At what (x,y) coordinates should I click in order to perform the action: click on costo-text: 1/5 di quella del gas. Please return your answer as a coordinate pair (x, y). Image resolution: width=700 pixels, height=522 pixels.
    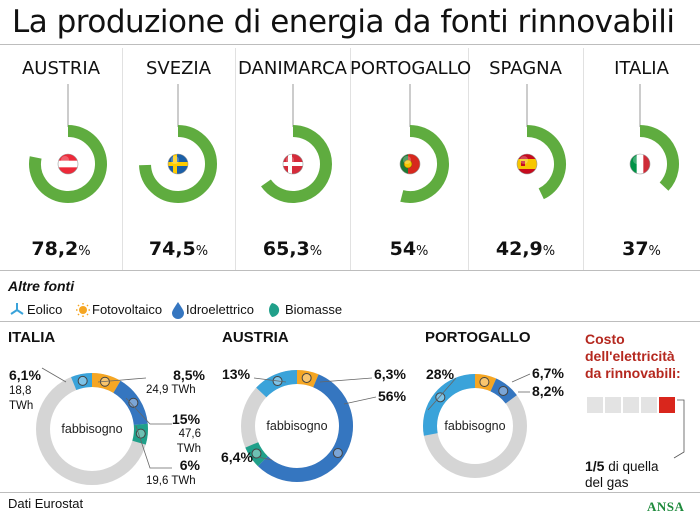
    Looking at the image, I should click on (622, 474).